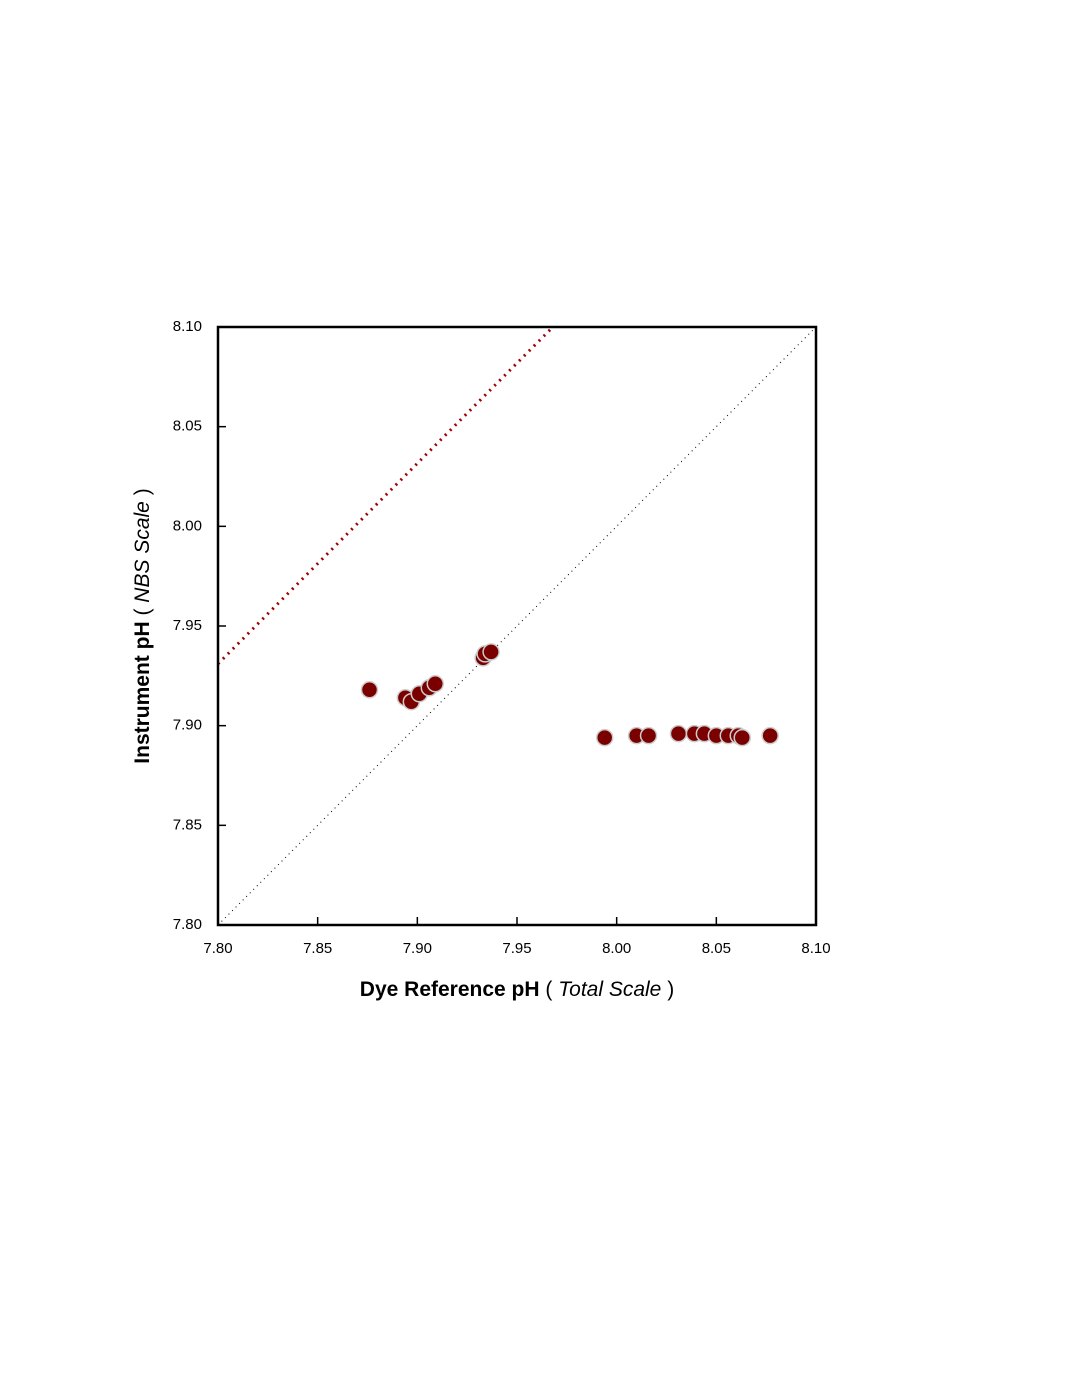  What do you see at coordinates (142, 612) in the screenshot?
I see `y-title-part: (` at bounding box center [142, 612].